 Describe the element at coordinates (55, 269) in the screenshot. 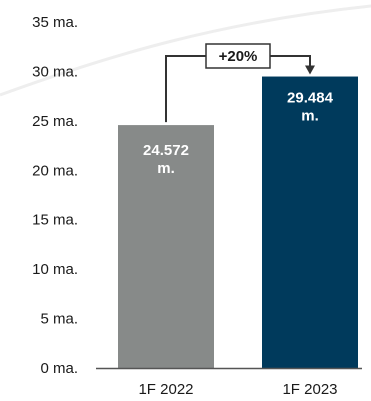

I see `y-tick-label: 10 ma.` at that location.